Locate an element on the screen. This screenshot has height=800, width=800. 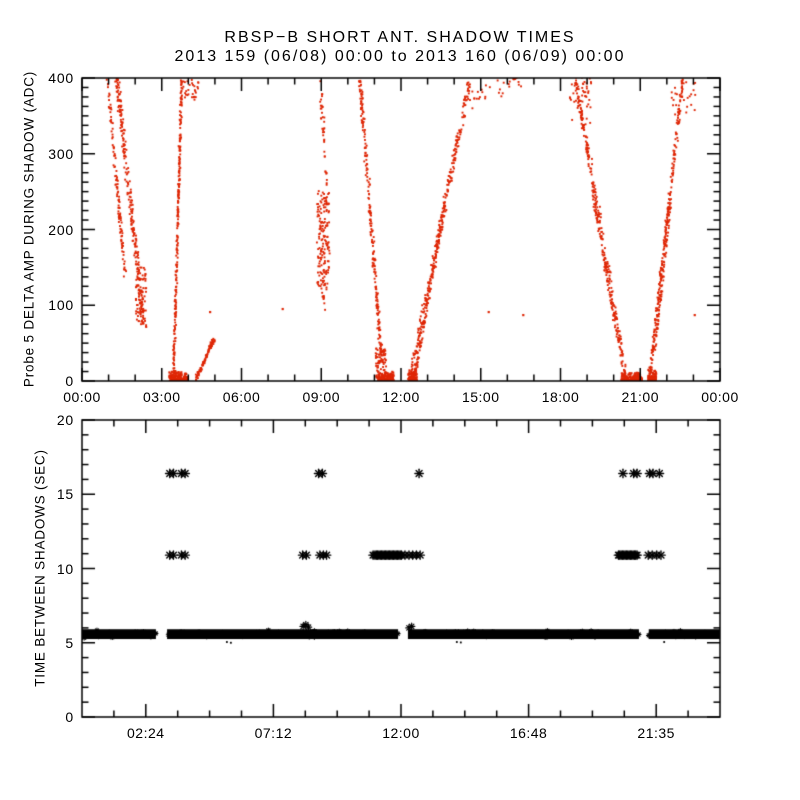
bottom-panel-y-tick-label: 10 is located at coordinates (65, 568).